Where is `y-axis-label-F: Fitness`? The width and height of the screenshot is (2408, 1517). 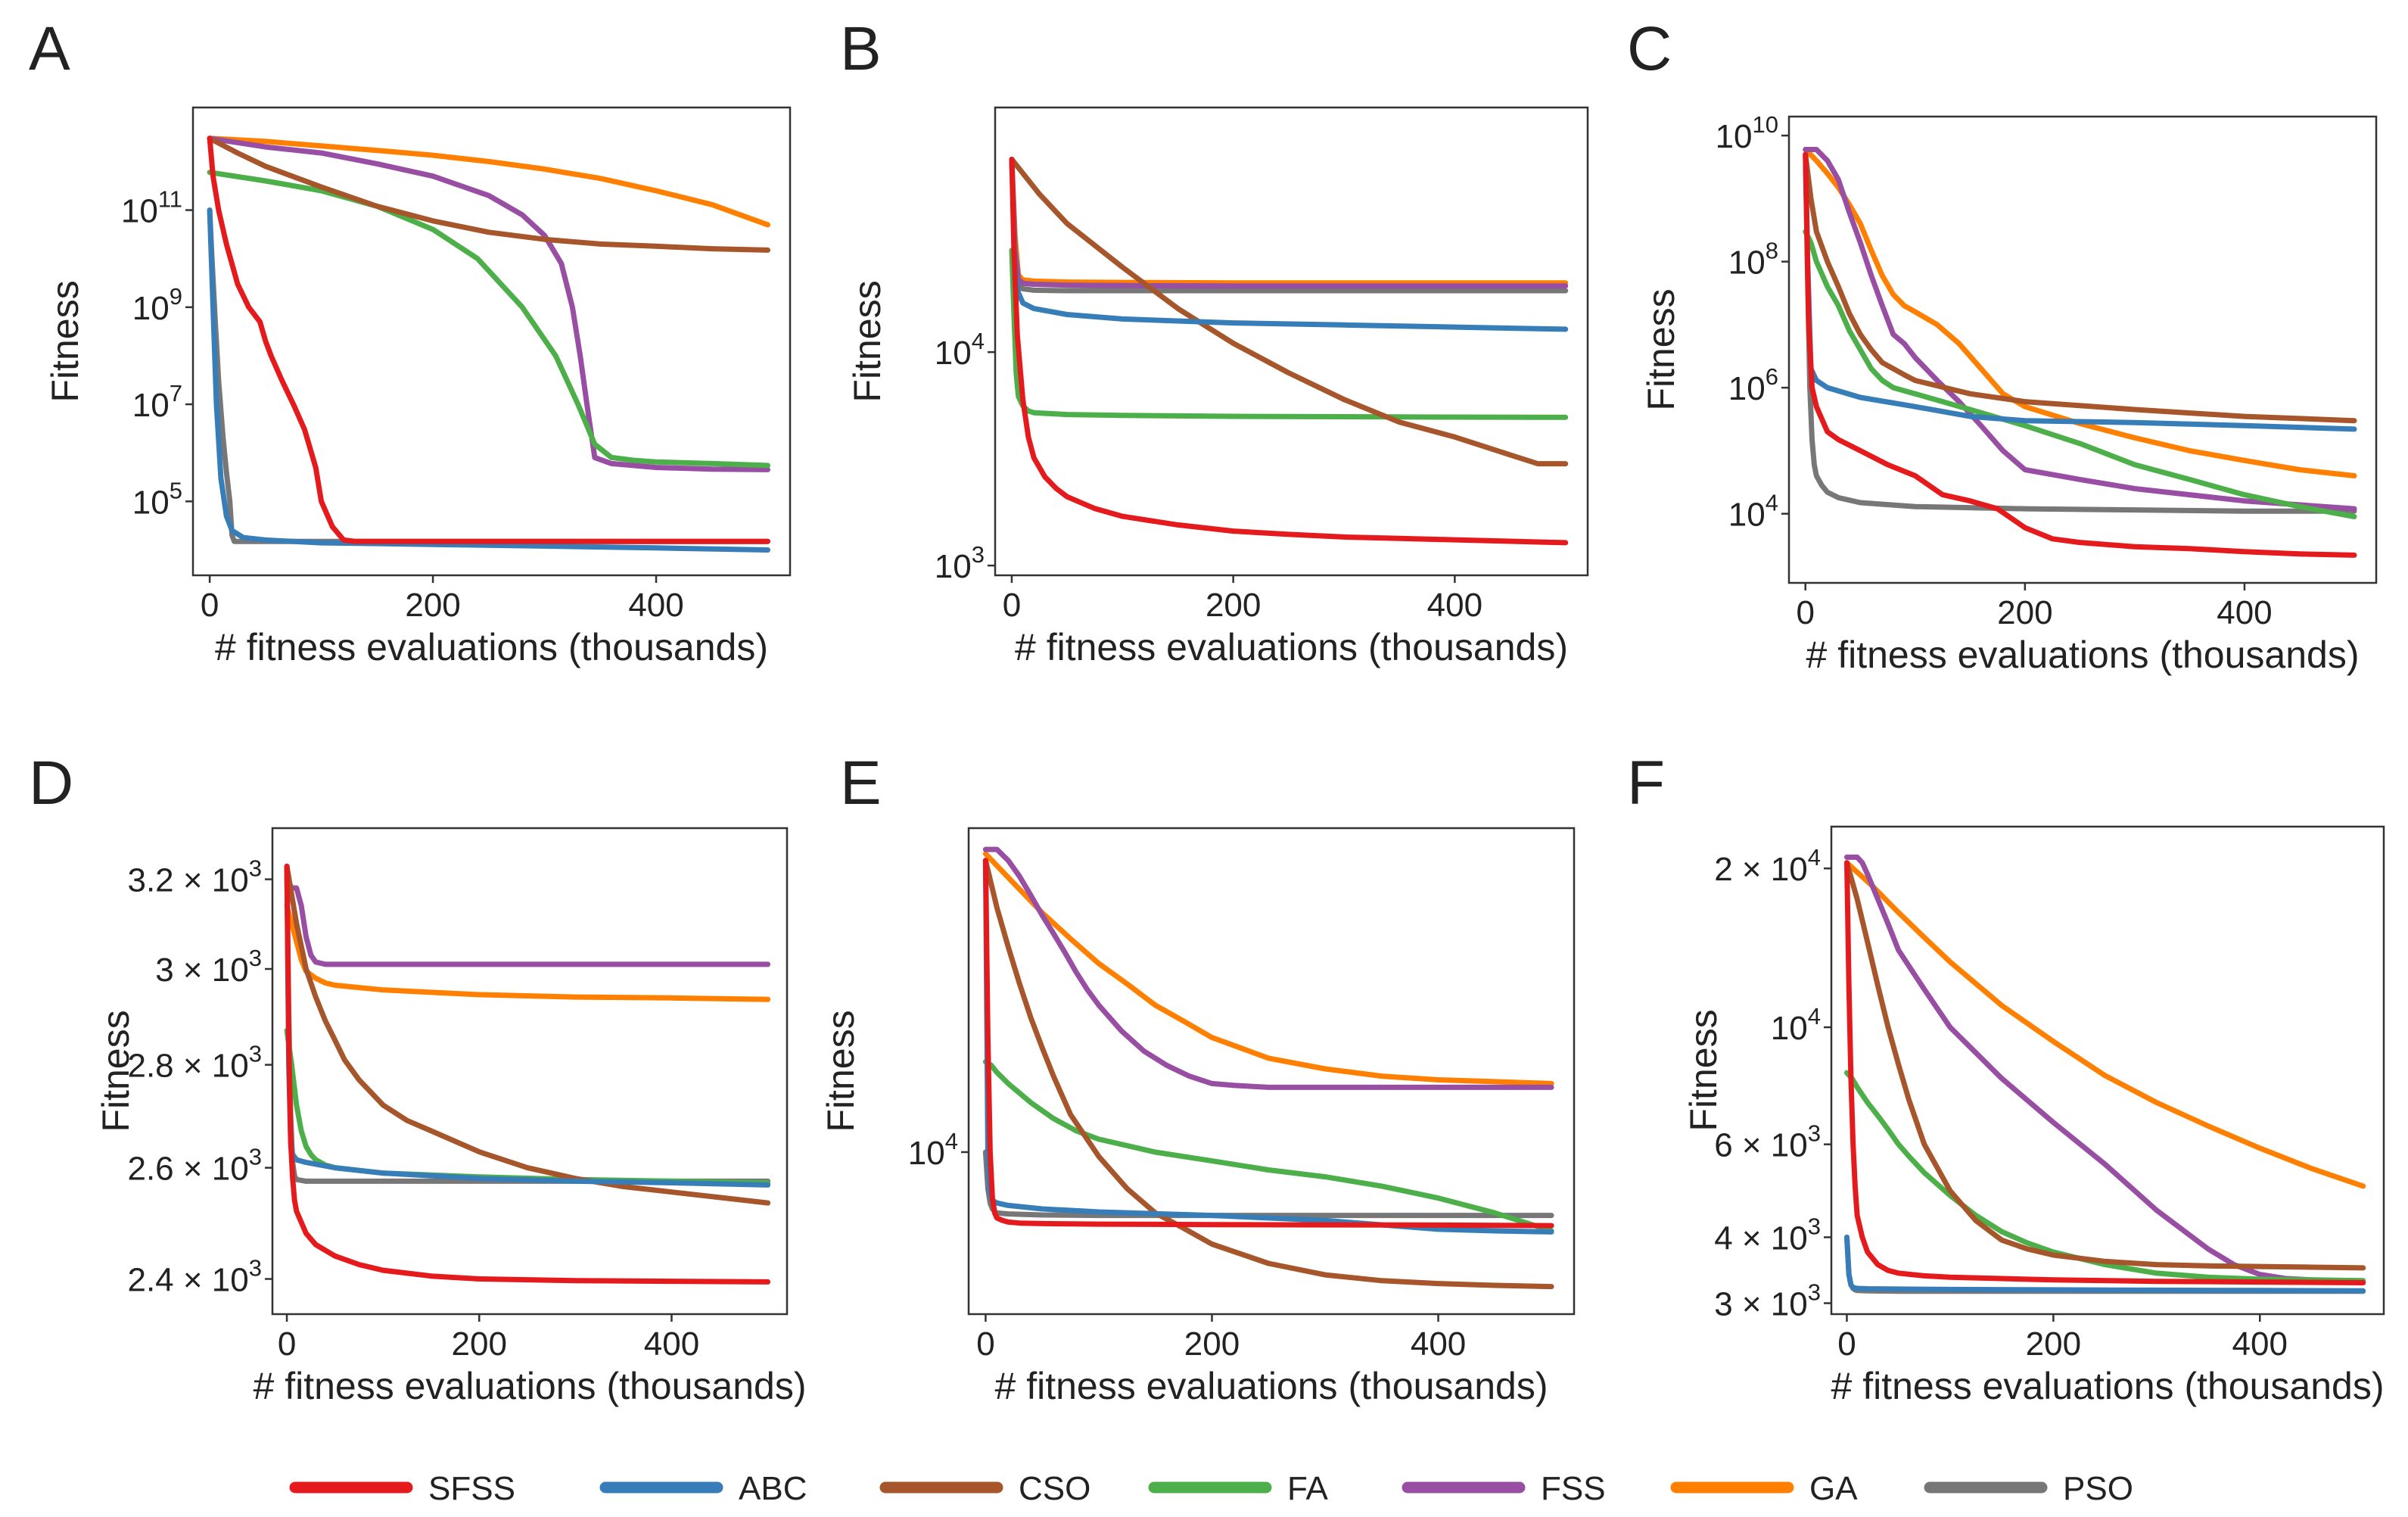 y-axis-label-F: Fitness is located at coordinates (1704, 1070).